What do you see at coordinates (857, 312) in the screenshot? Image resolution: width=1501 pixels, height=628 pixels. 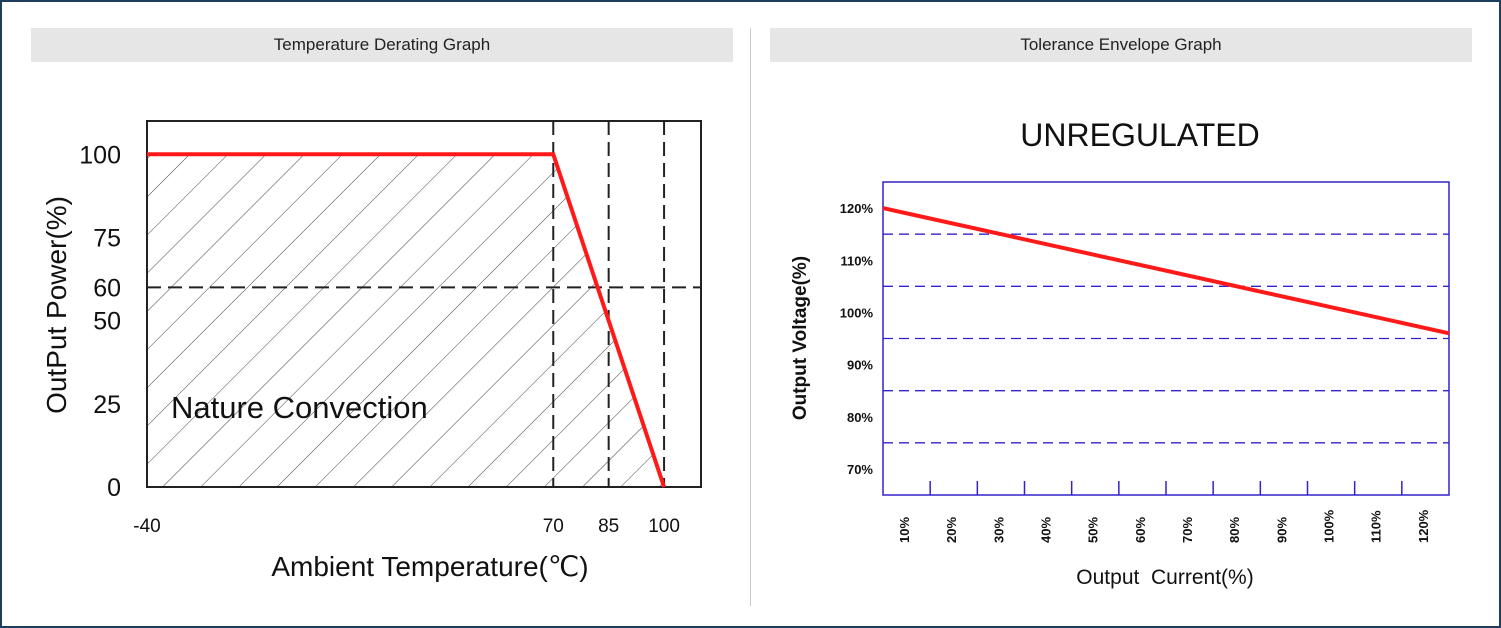 I see `chart2-y-tick-label: 100%` at bounding box center [857, 312].